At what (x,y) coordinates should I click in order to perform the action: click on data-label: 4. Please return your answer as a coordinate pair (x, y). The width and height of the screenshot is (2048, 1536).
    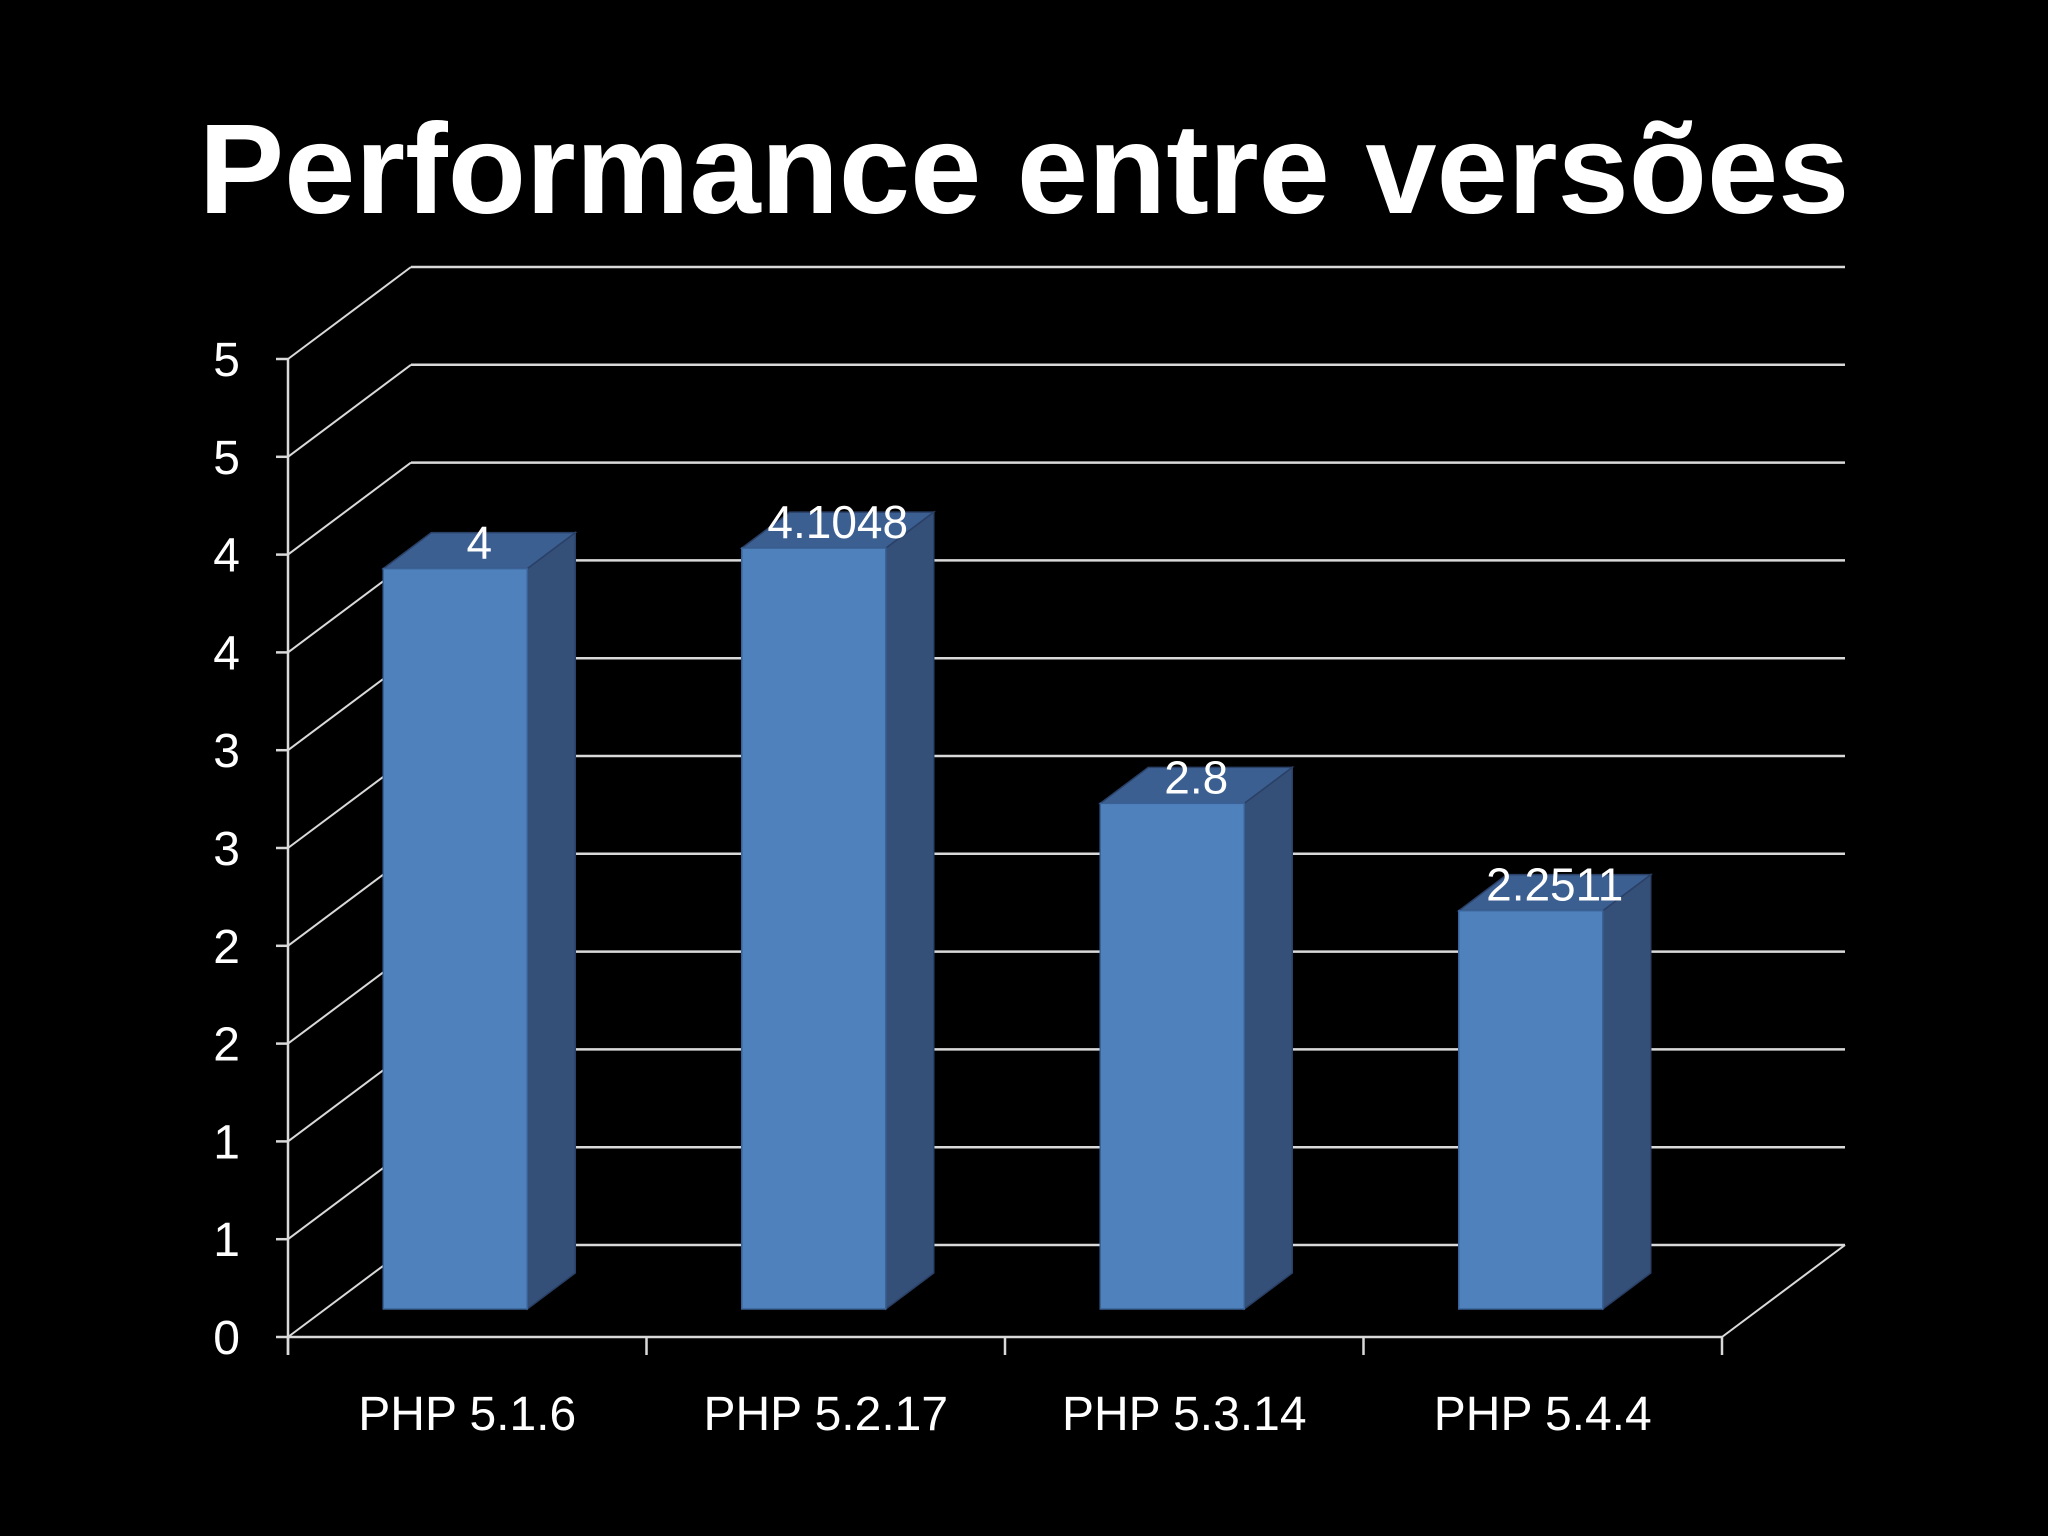
    Looking at the image, I should click on (479, 543).